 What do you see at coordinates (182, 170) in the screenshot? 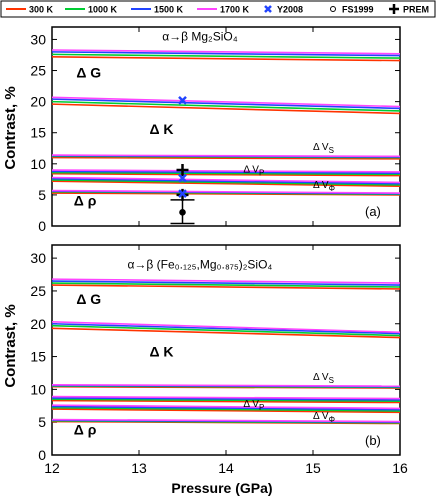
I see `prem-marker` at bounding box center [182, 170].